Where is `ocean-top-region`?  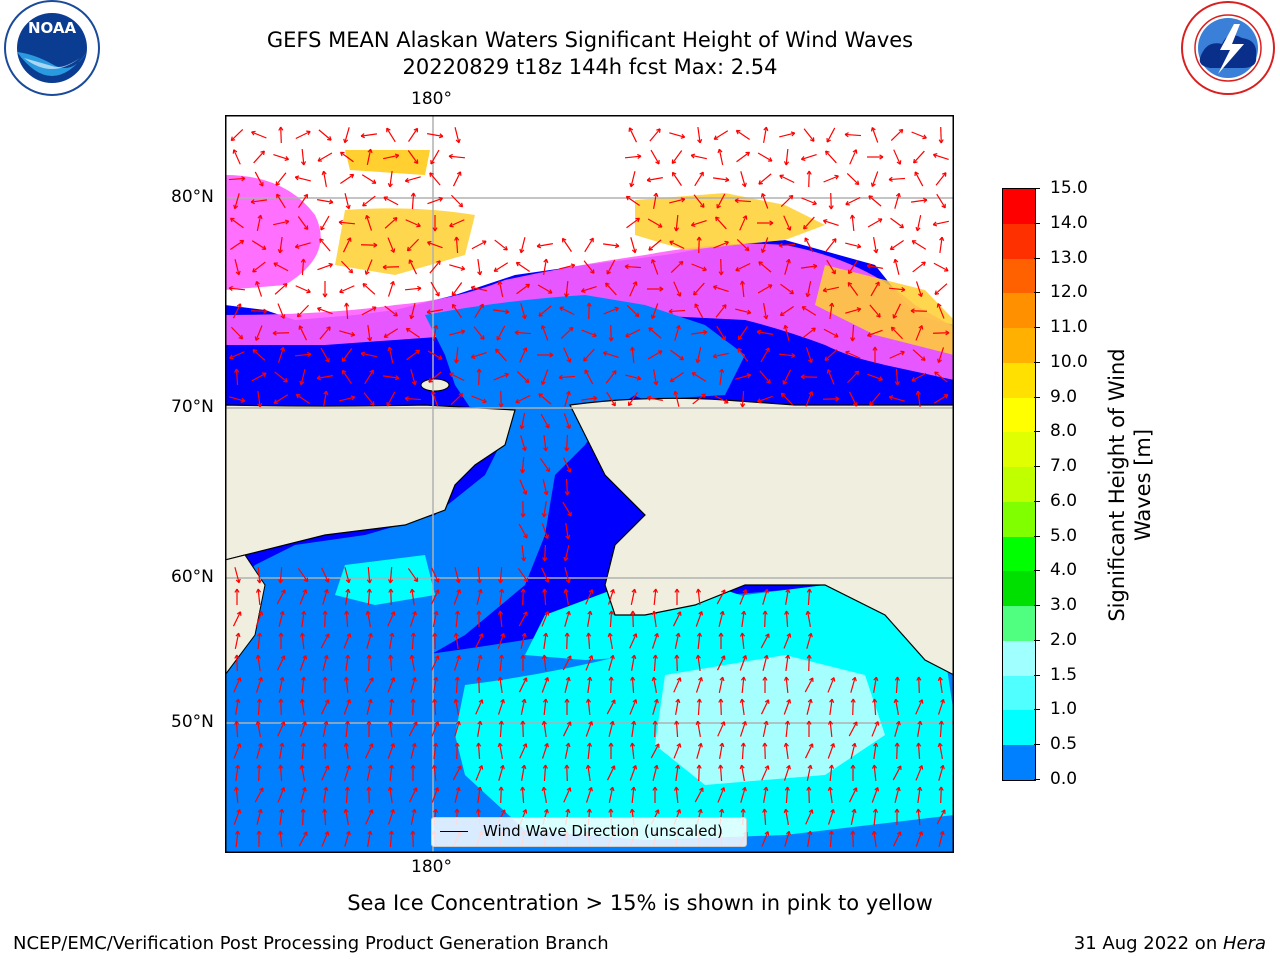 ocean-top-region is located at coordinates (770, 720).